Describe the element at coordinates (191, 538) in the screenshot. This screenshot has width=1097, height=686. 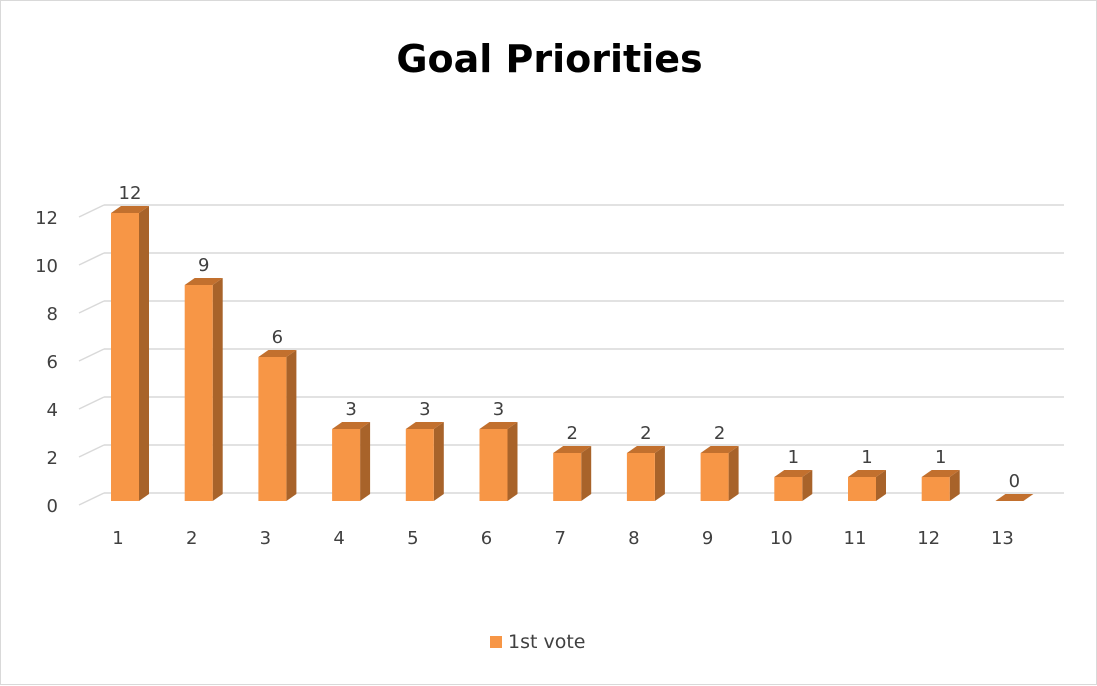
I see `x-tick-label: 2` at that location.